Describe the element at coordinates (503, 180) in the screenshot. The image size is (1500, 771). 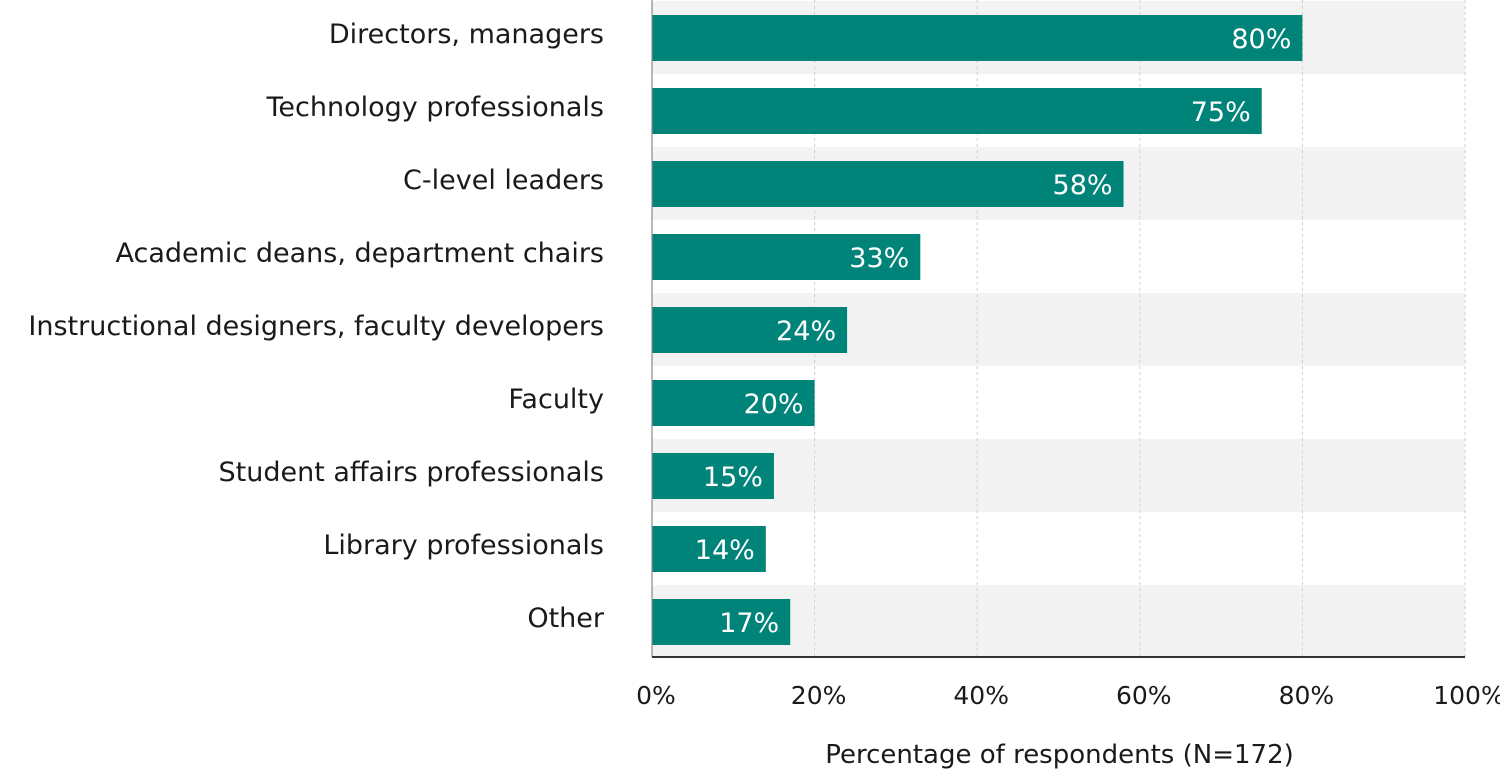
I see `category-label: C-level leaders` at that location.